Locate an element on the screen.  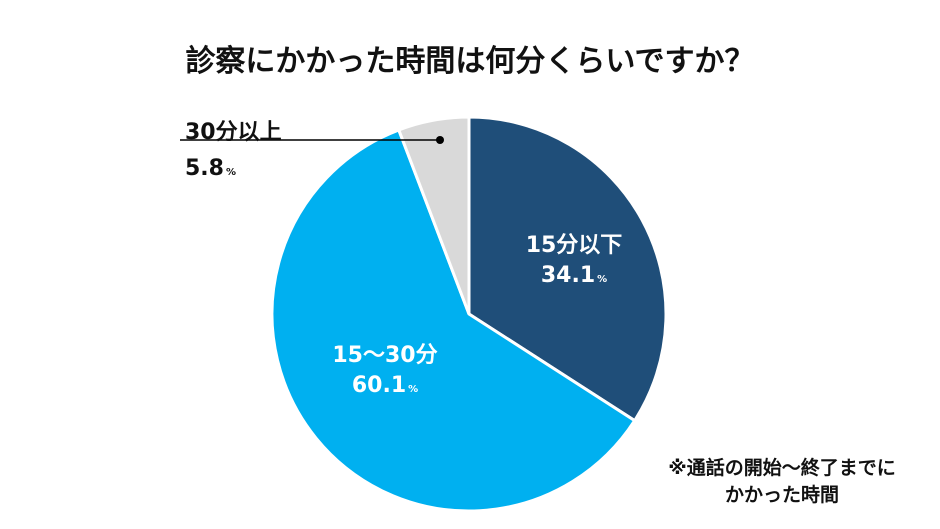
slice-label-15-under: 15分以下 34.1% is located at coordinates (574, 263).